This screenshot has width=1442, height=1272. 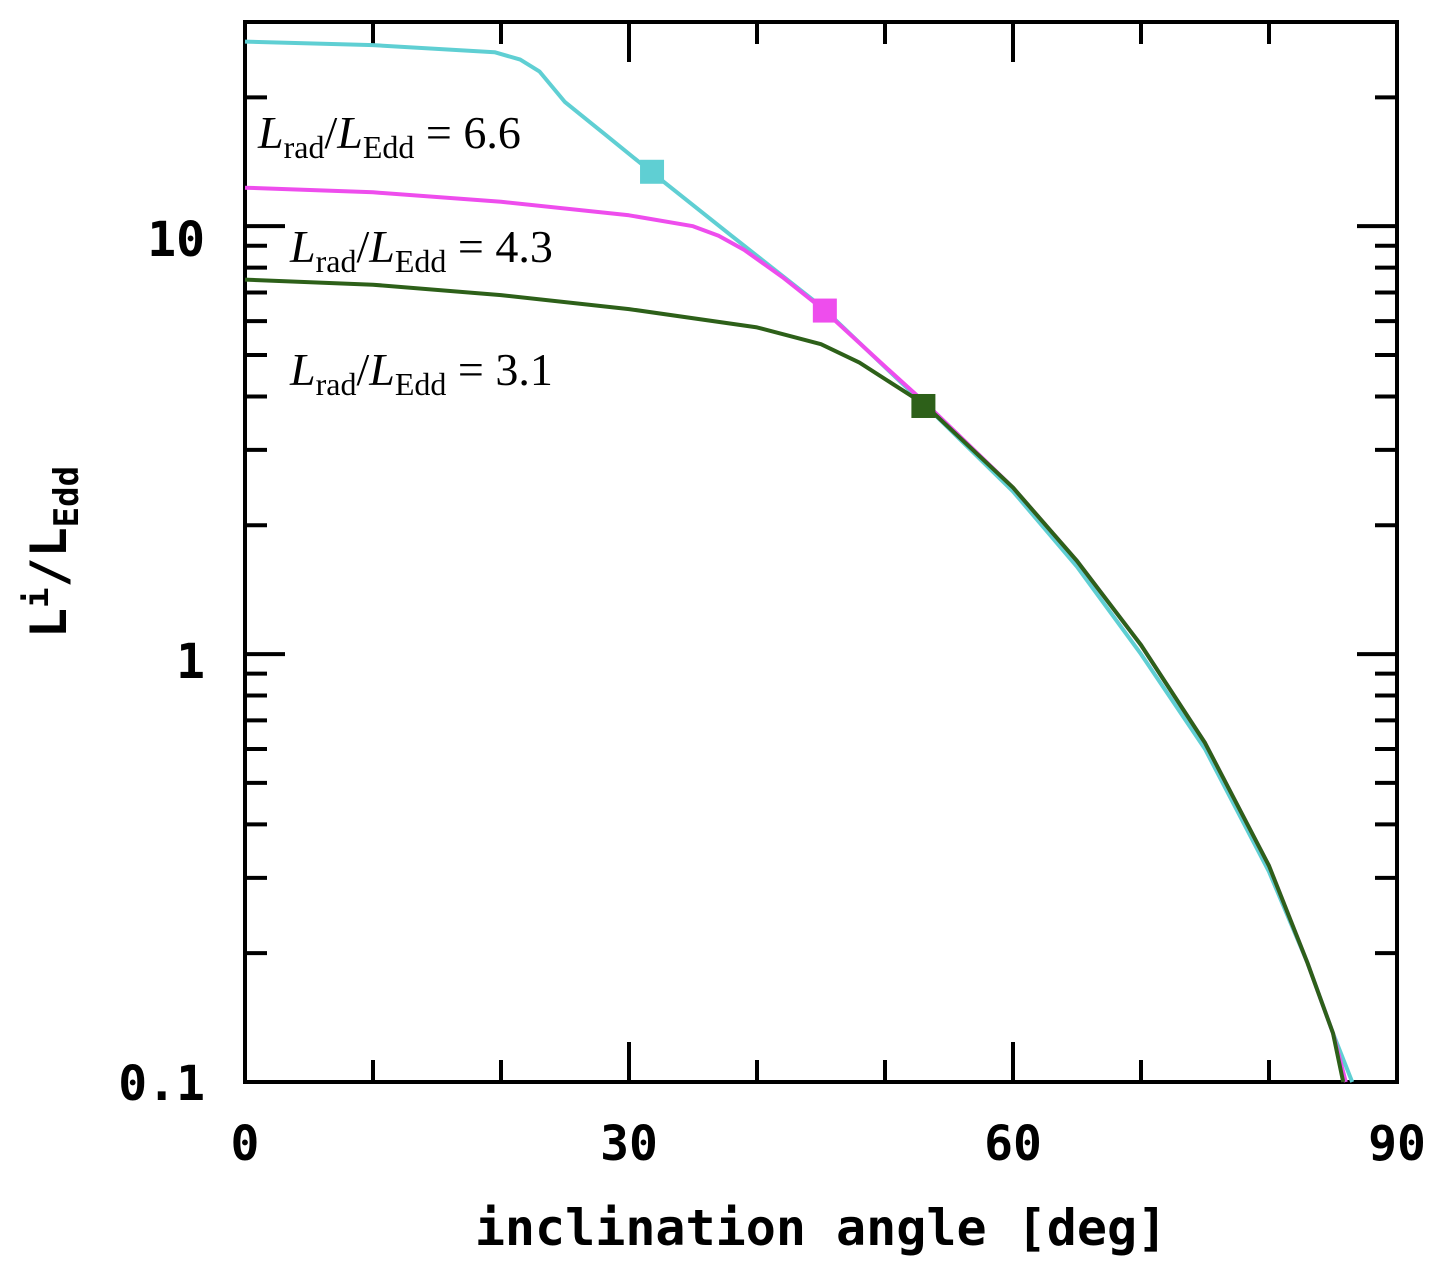 What do you see at coordinates (245, 1144) in the screenshot?
I see `x-tick-label: 0` at bounding box center [245, 1144].